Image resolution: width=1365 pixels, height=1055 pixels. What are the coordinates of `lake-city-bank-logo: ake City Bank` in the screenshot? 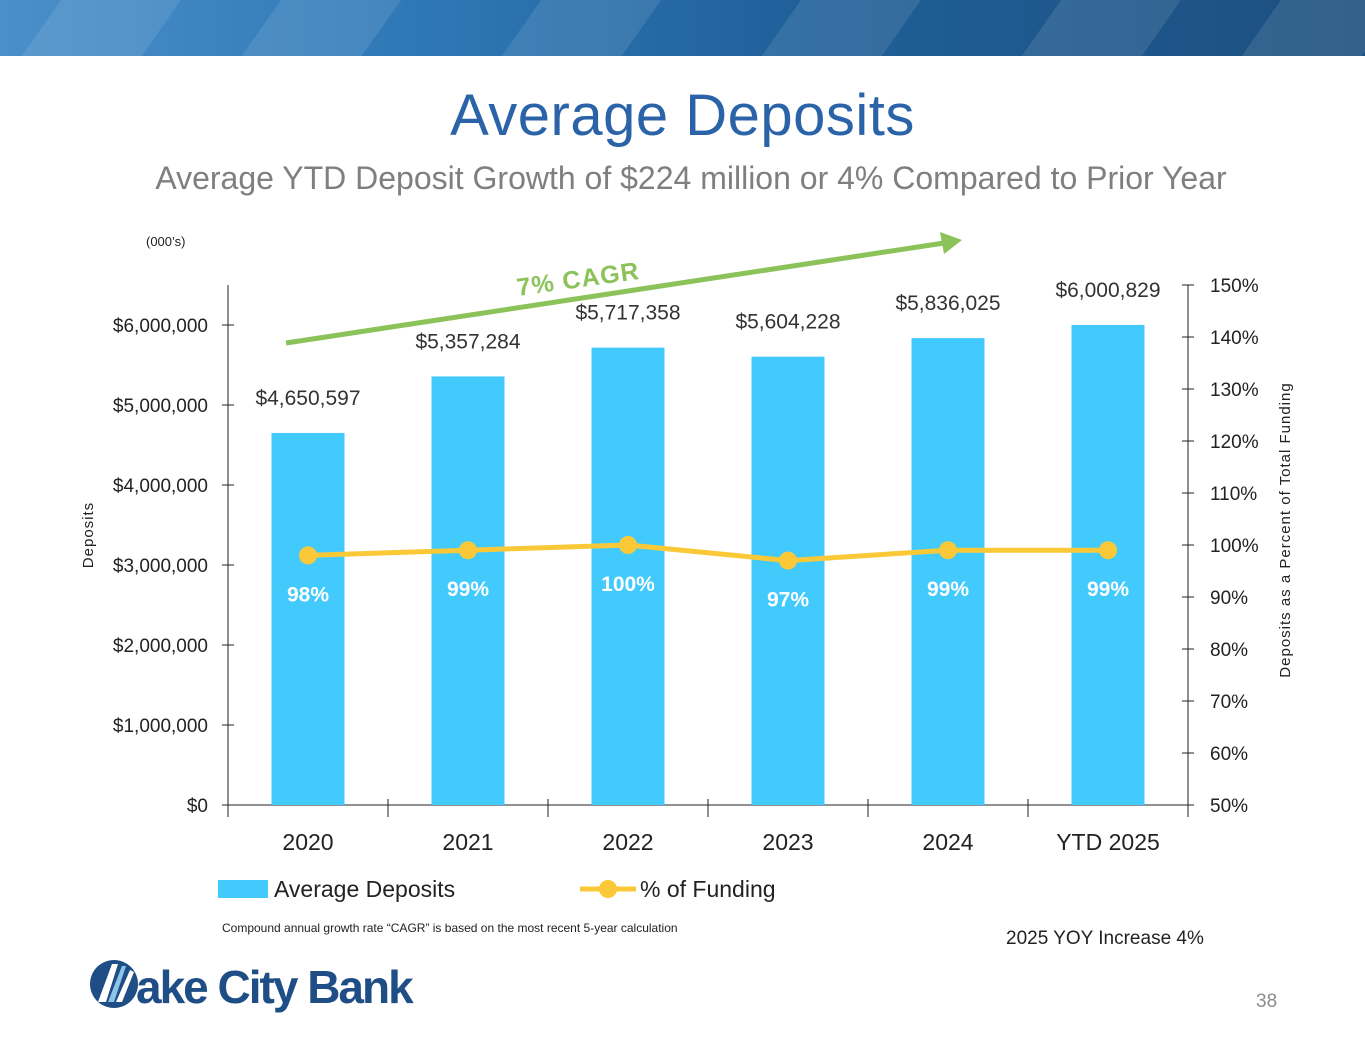 It's located at (253, 987).